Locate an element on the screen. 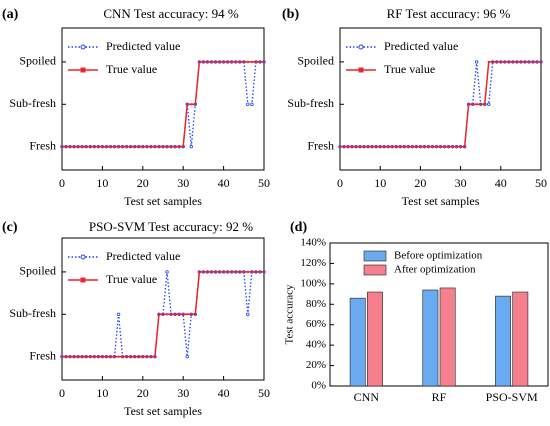  bar is located at coordinates (447, 337).